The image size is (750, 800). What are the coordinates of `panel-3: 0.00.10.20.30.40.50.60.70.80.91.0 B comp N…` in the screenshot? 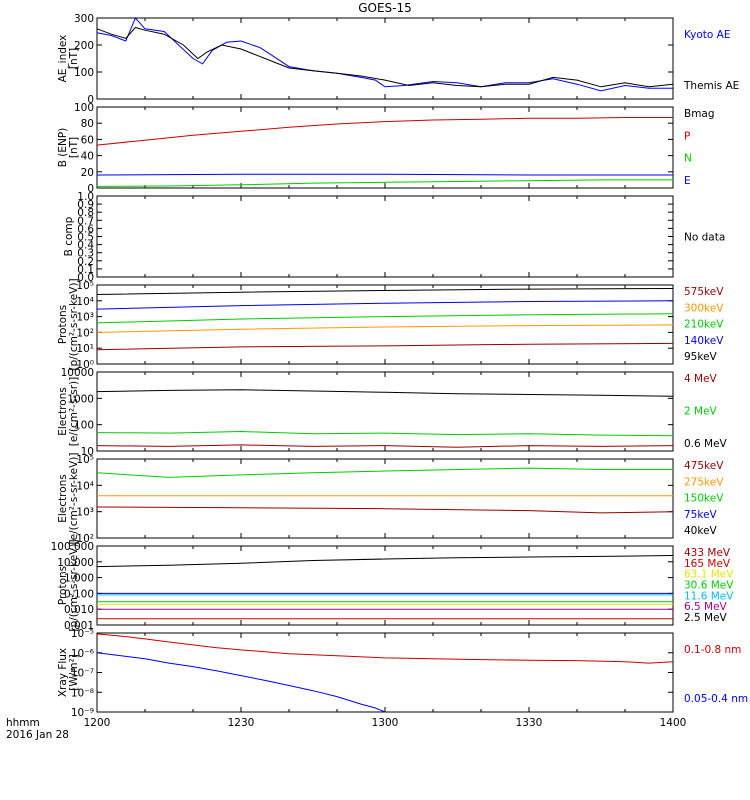 It's located at (394, 237).